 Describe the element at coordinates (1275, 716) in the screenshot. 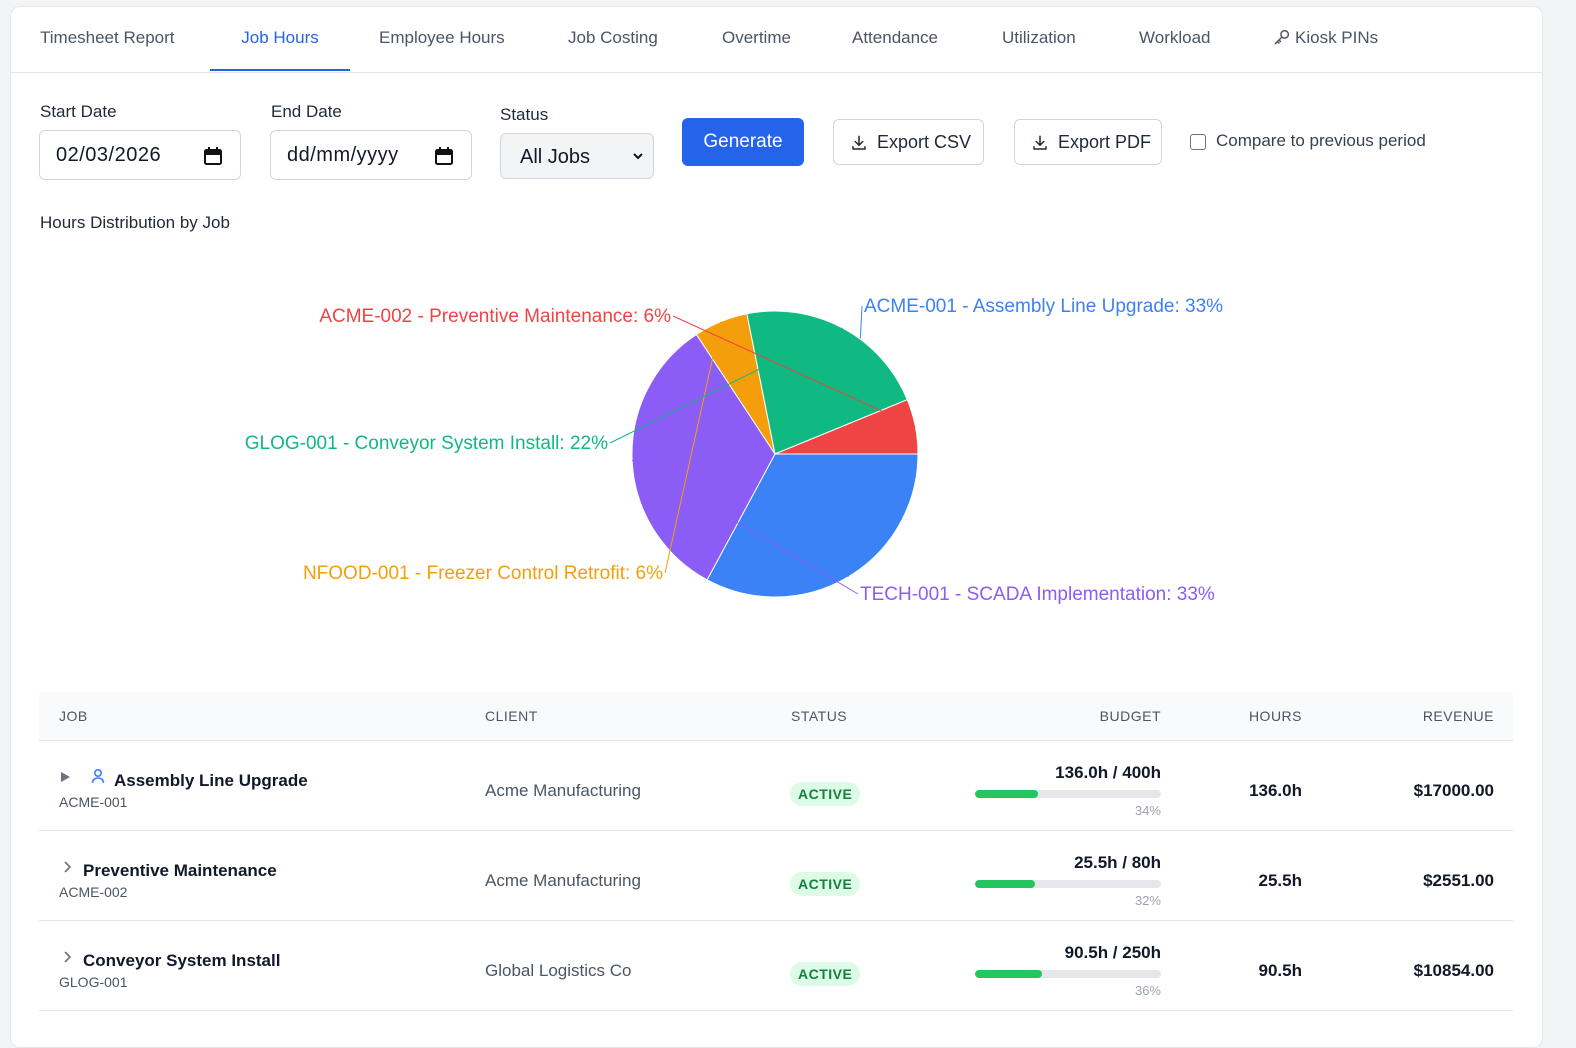

I see `header-hours: HOURS` at that location.